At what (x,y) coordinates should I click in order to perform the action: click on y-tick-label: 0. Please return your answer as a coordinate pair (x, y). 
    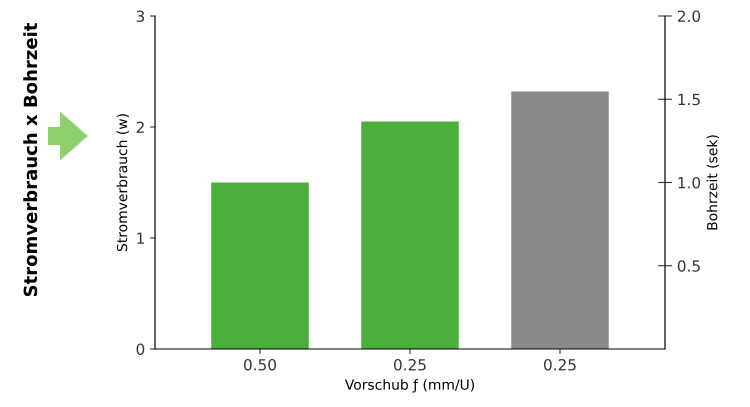
    Looking at the image, I should click on (140, 349).